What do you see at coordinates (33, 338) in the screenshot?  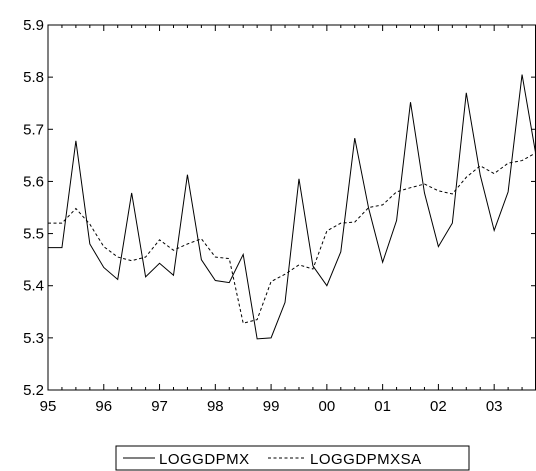 I see `y-tick-label: 5.3` at bounding box center [33, 338].